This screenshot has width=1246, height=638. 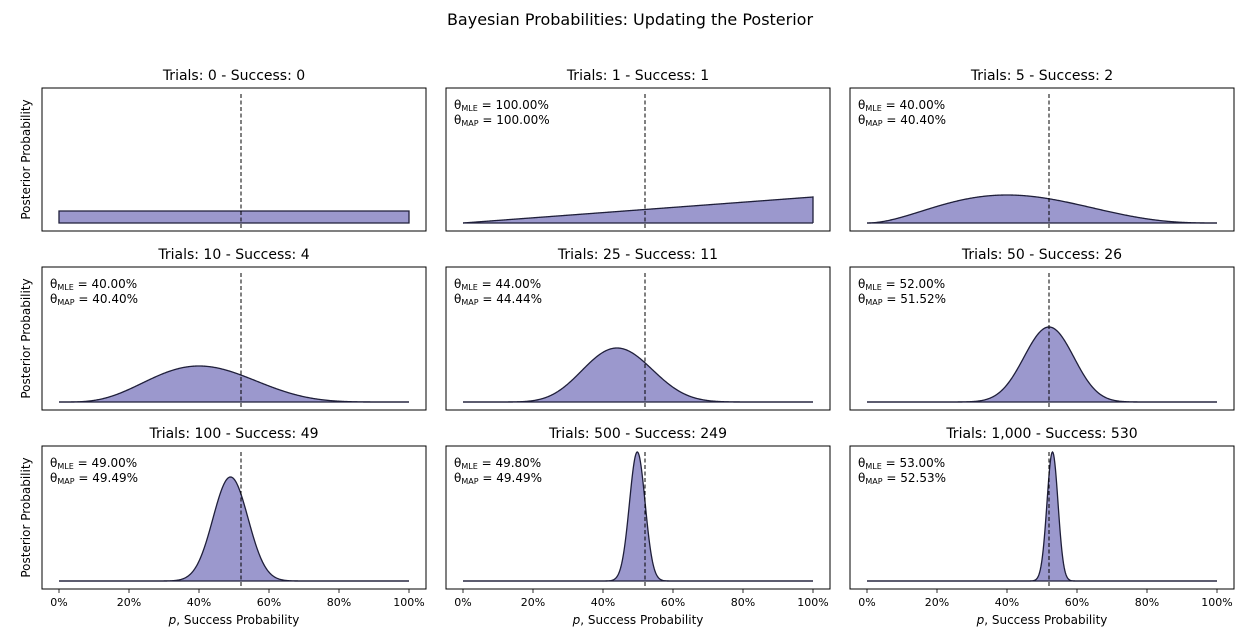 What do you see at coordinates (901, 463) in the screenshot?
I see `mle-annotation: θMLE = 53.00%` at bounding box center [901, 463].